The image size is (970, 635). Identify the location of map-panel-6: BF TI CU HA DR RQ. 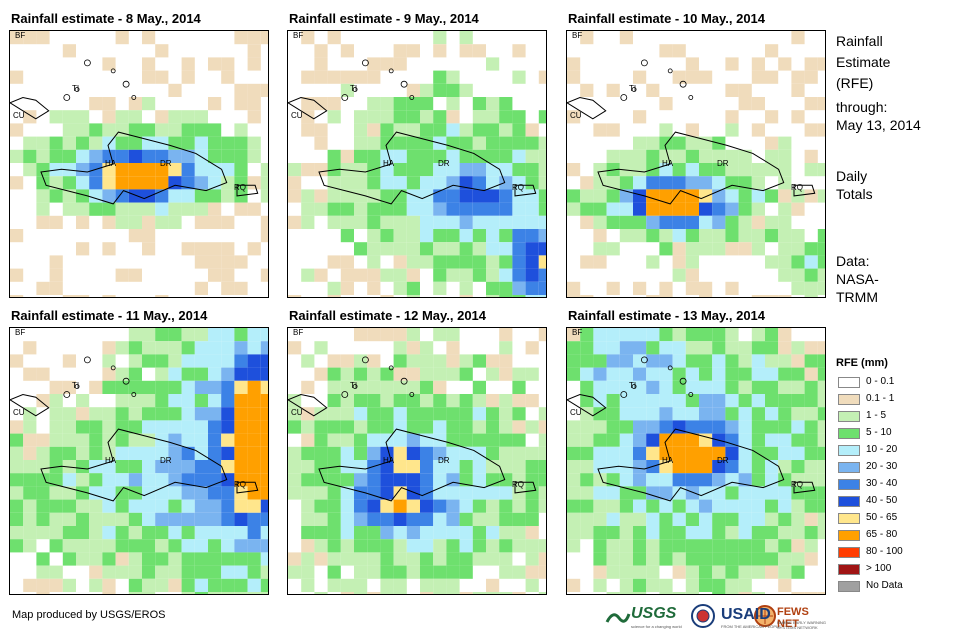
(696, 461).